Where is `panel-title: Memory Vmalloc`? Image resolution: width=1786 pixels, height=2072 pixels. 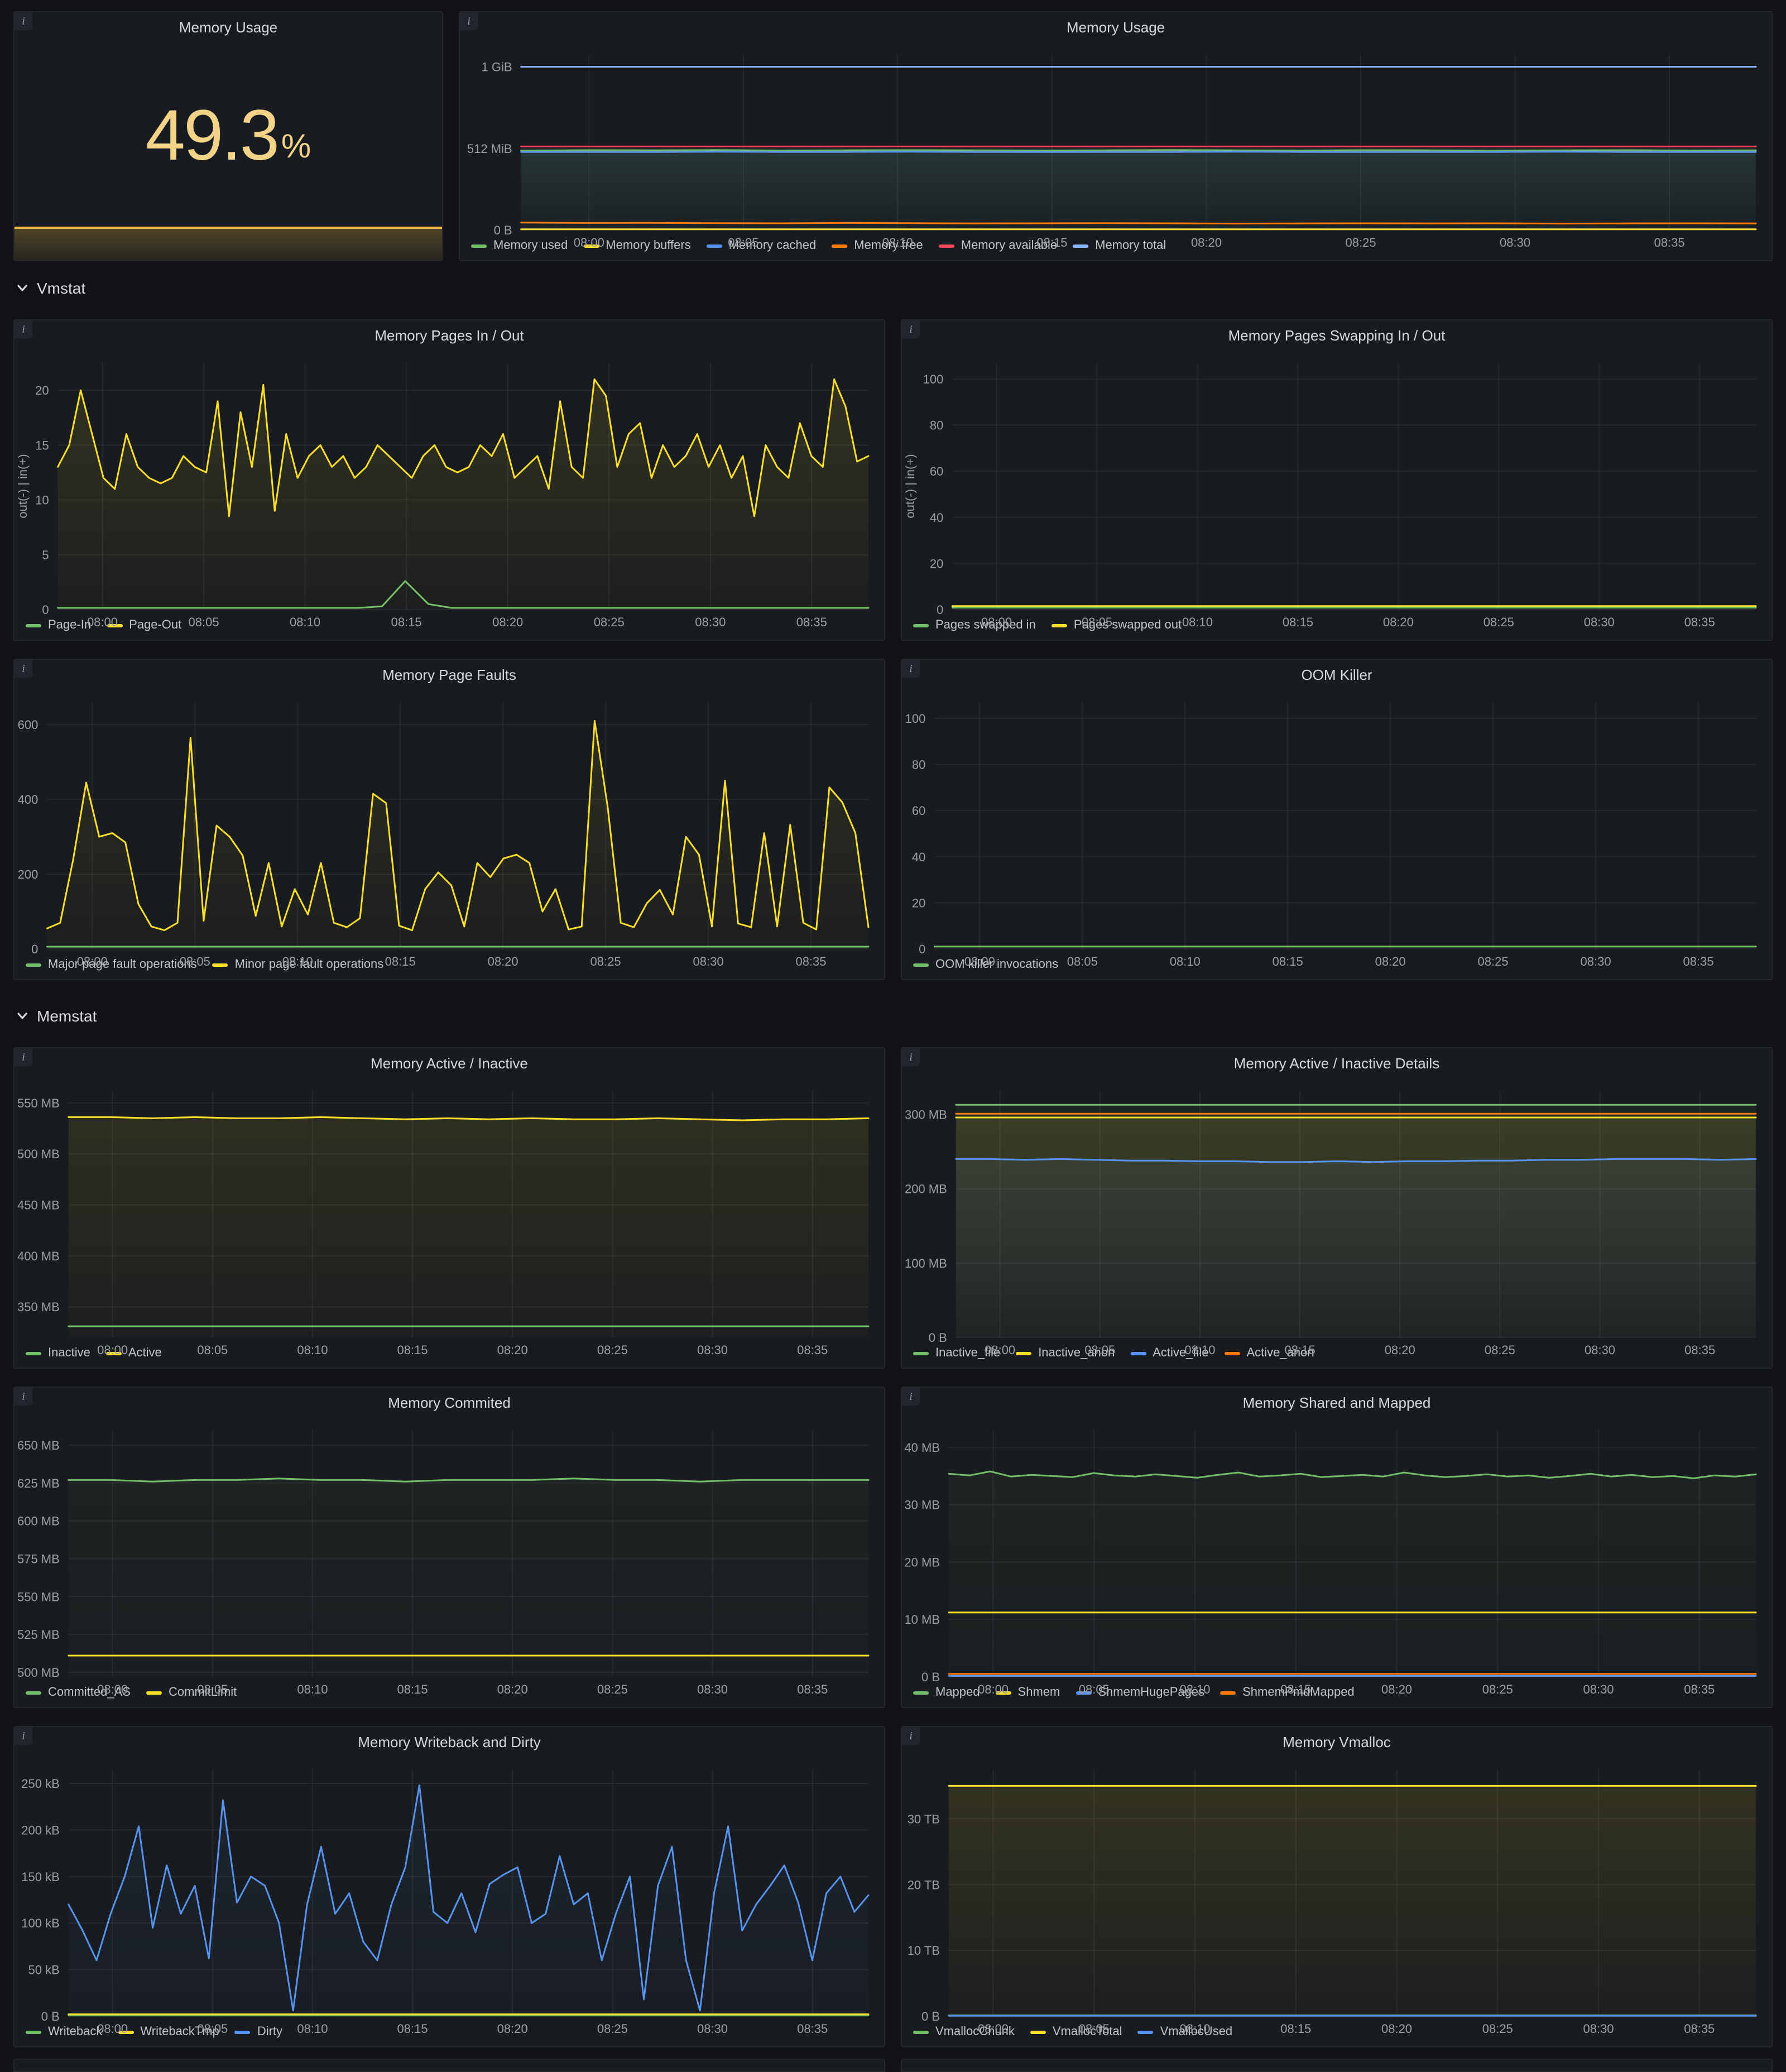
panel-title: Memory Vmalloc is located at coordinates (1337, 1742).